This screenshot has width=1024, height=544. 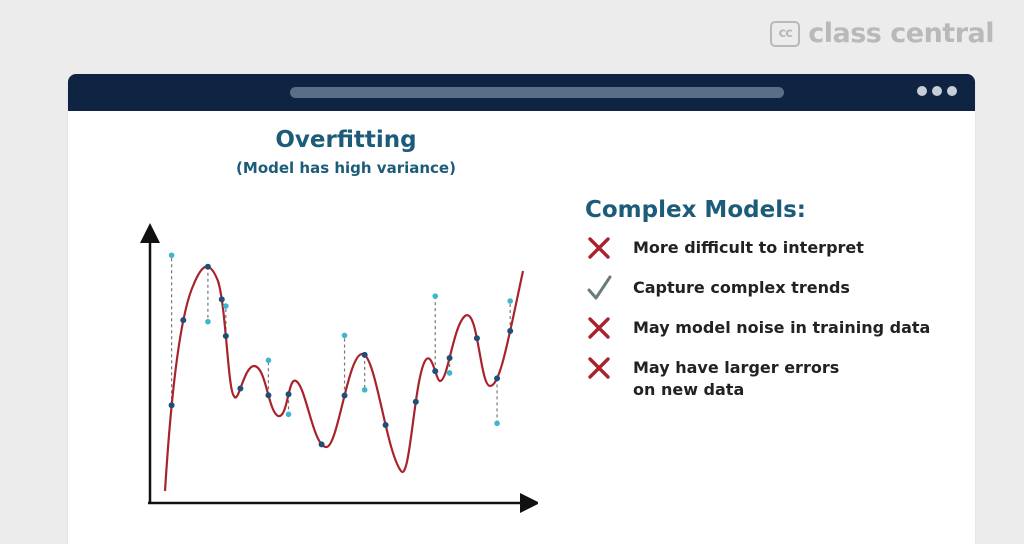 I want to click on pro-con-item: May model noise in training data, so click(x=775, y=329).